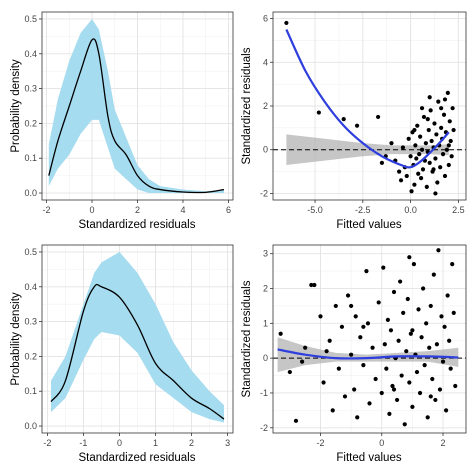 This screenshot has width=474, height=474. I want to click on smooth-top-right, so click(367, 99).